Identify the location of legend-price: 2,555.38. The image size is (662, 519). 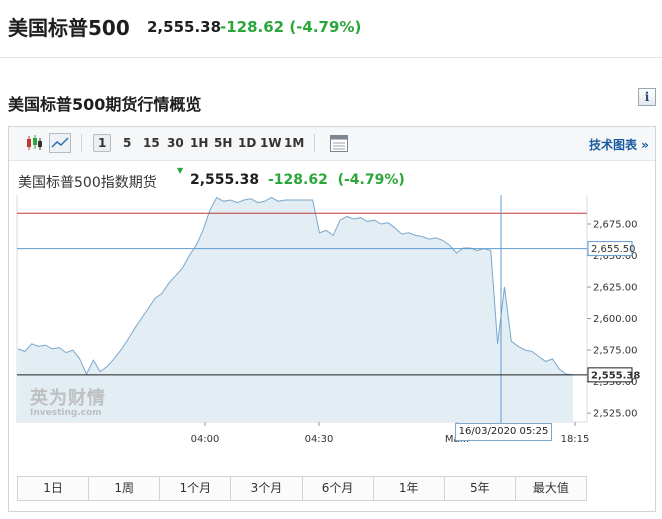
(225, 180).